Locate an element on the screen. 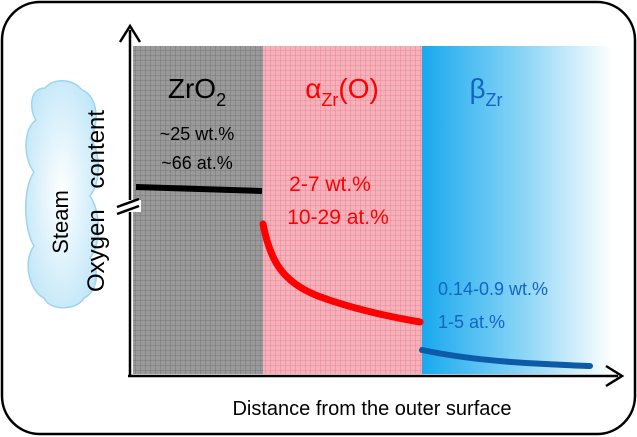 Image resolution: width=637 pixels, height=437 pixels. beta-zr-layer-name: βZr is located at coordinates (485, 91).